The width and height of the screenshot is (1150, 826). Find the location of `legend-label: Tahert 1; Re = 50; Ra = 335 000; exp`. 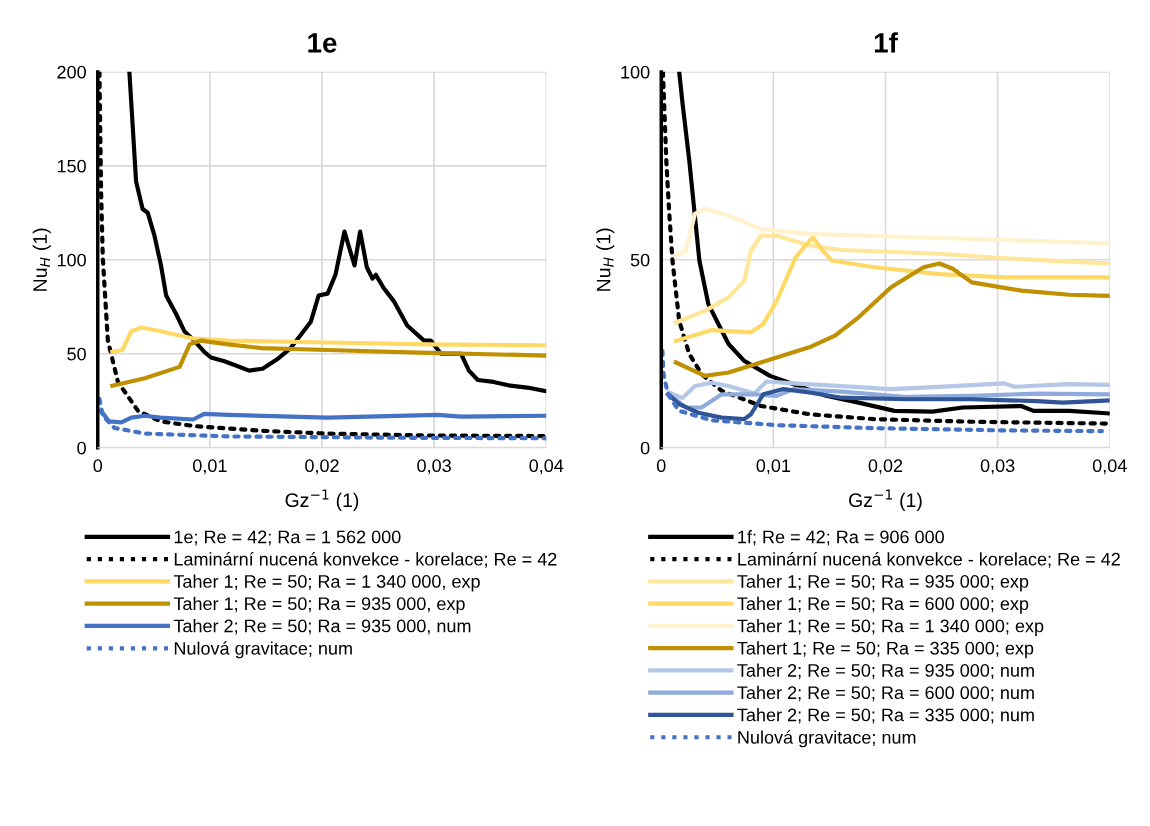

legend-label: Tahert 1; Re = 50; Ra = 335 000; exp is located at coordinates (885, 650).